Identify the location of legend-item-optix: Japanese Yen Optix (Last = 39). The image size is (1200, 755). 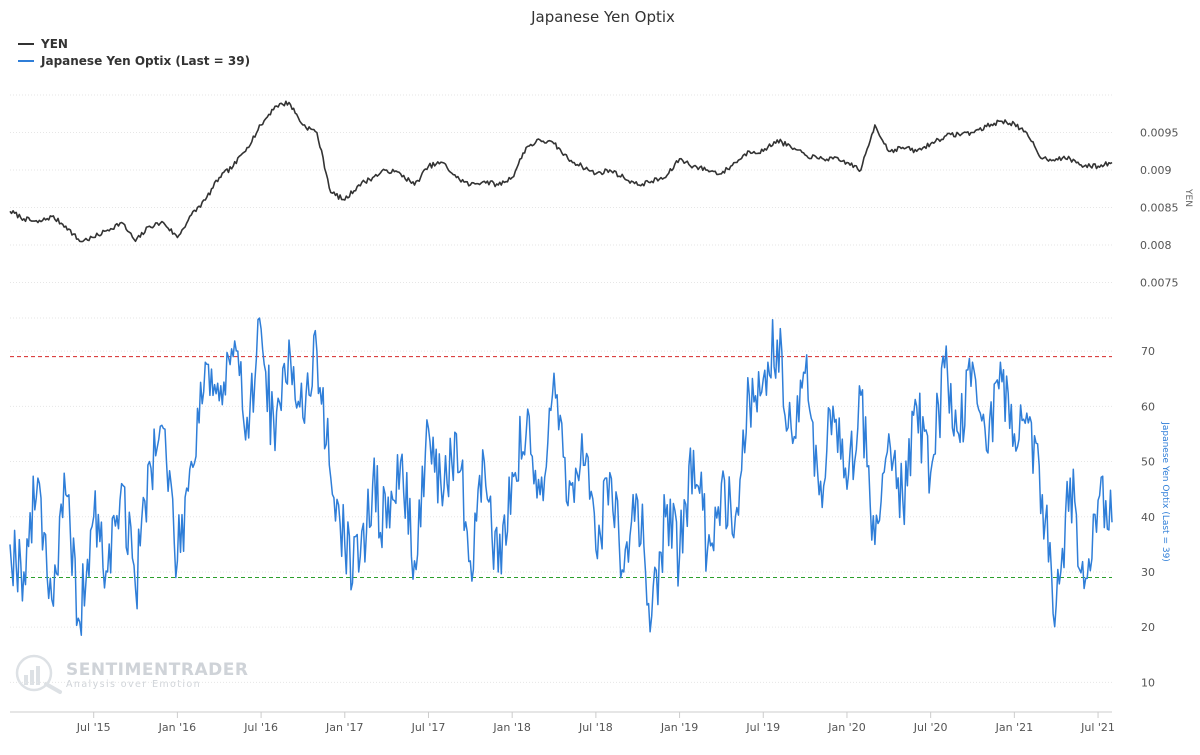
(134, 61).